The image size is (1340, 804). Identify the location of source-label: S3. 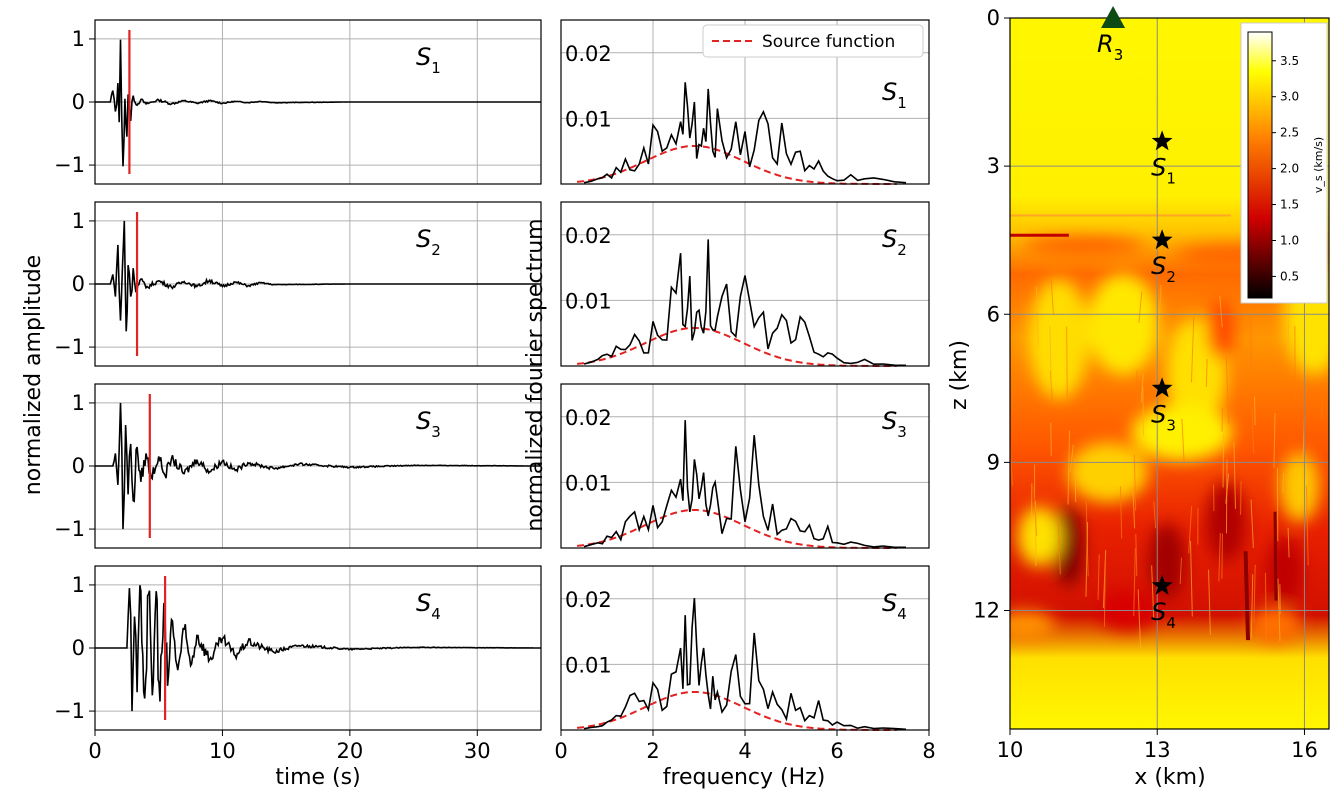
(1163, 417).